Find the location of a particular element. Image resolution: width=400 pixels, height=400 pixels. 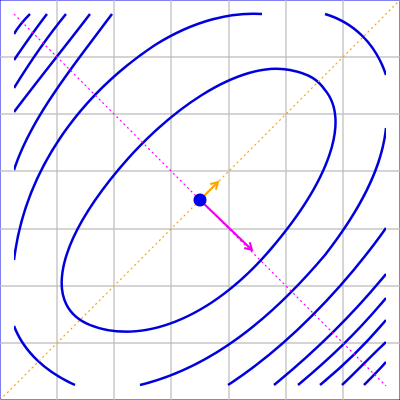

contour-ring-3-upper is located at coordinates (63, 92).